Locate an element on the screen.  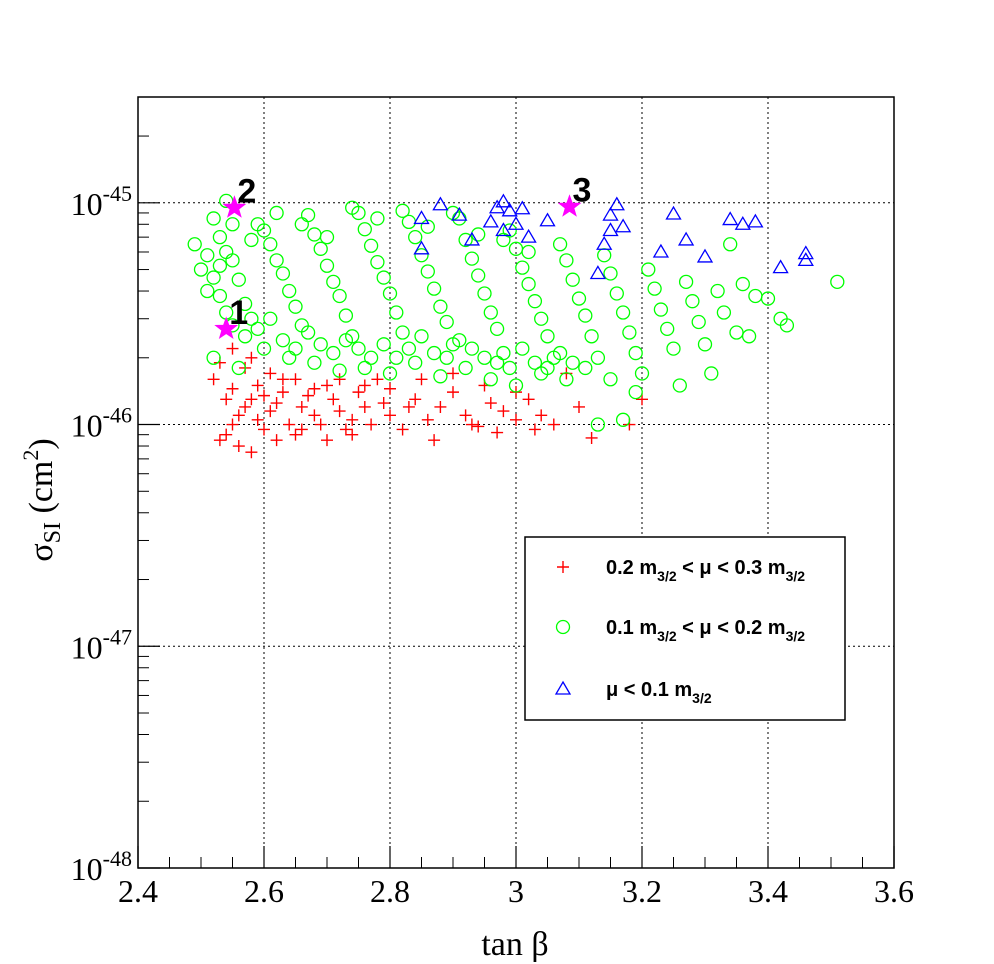
legend-entry: 0.2 m3/2 < μ < 0.3 m3/2 is located at coordinates (705, 570).